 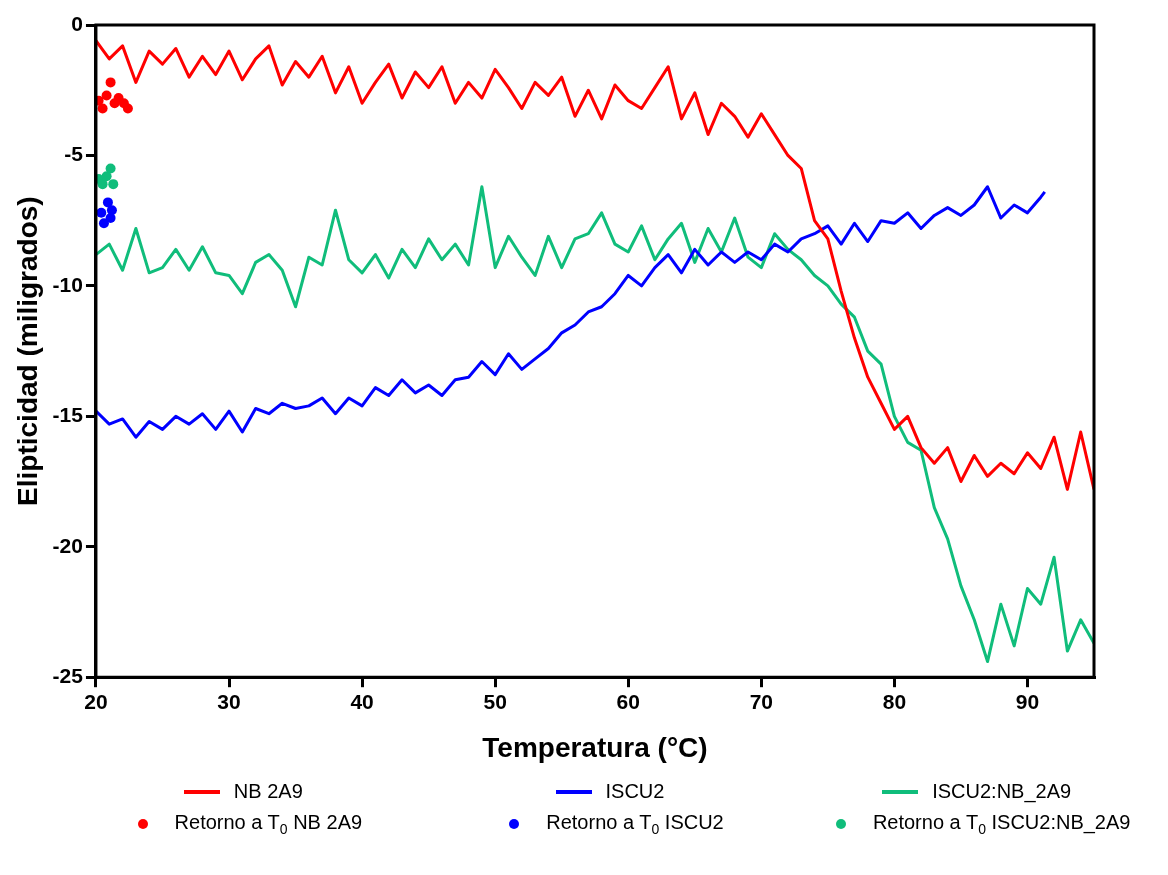 What do you see at coordinates (362, 701) in the screenshot?
I see `x-tick-label: 40` at bounding box center [362, 701].